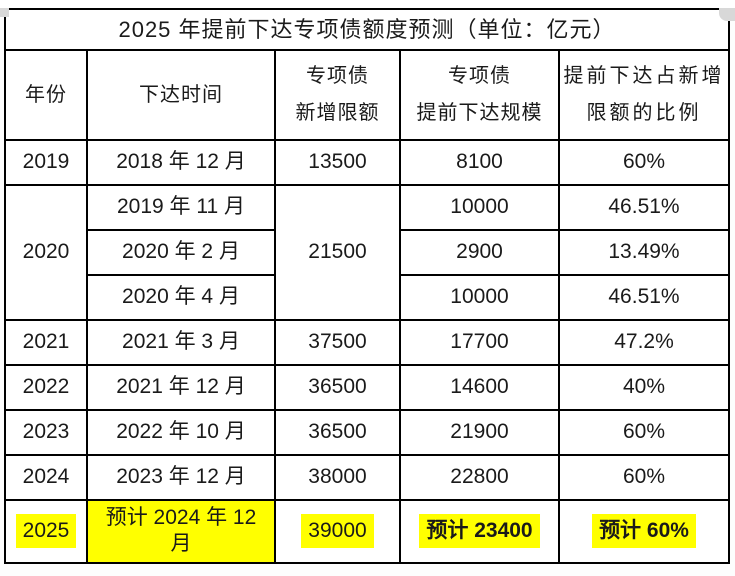 Image resolution: width=735 pixels, height=576 pixels. I want to click on highlighted-value: 2025, so click(46, 531).